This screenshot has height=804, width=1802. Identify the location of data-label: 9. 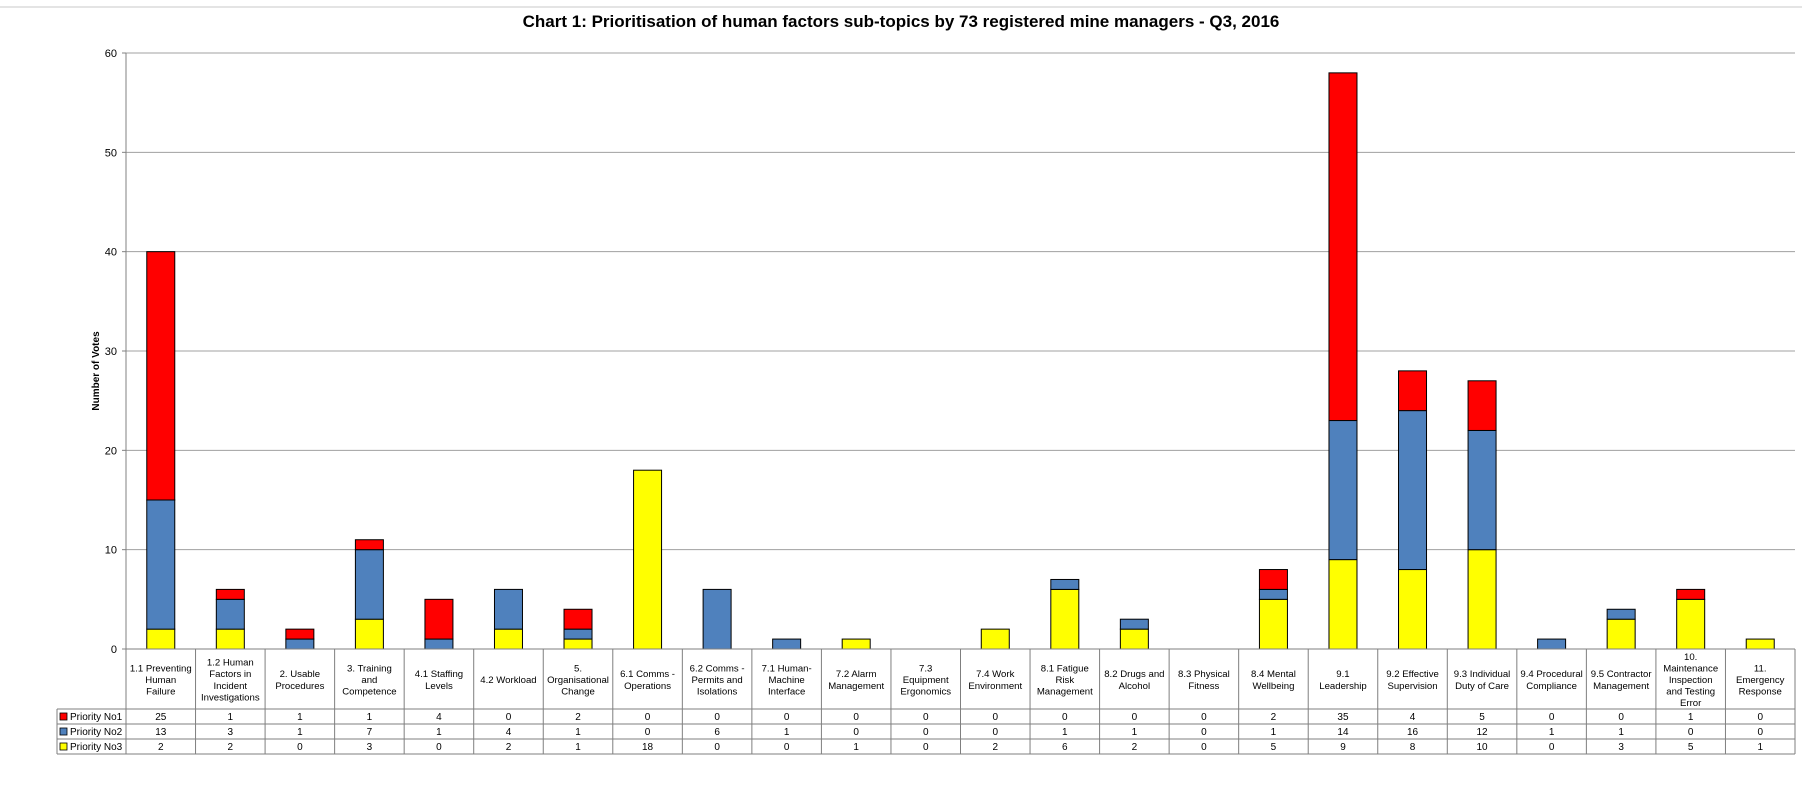
(1343, 747).